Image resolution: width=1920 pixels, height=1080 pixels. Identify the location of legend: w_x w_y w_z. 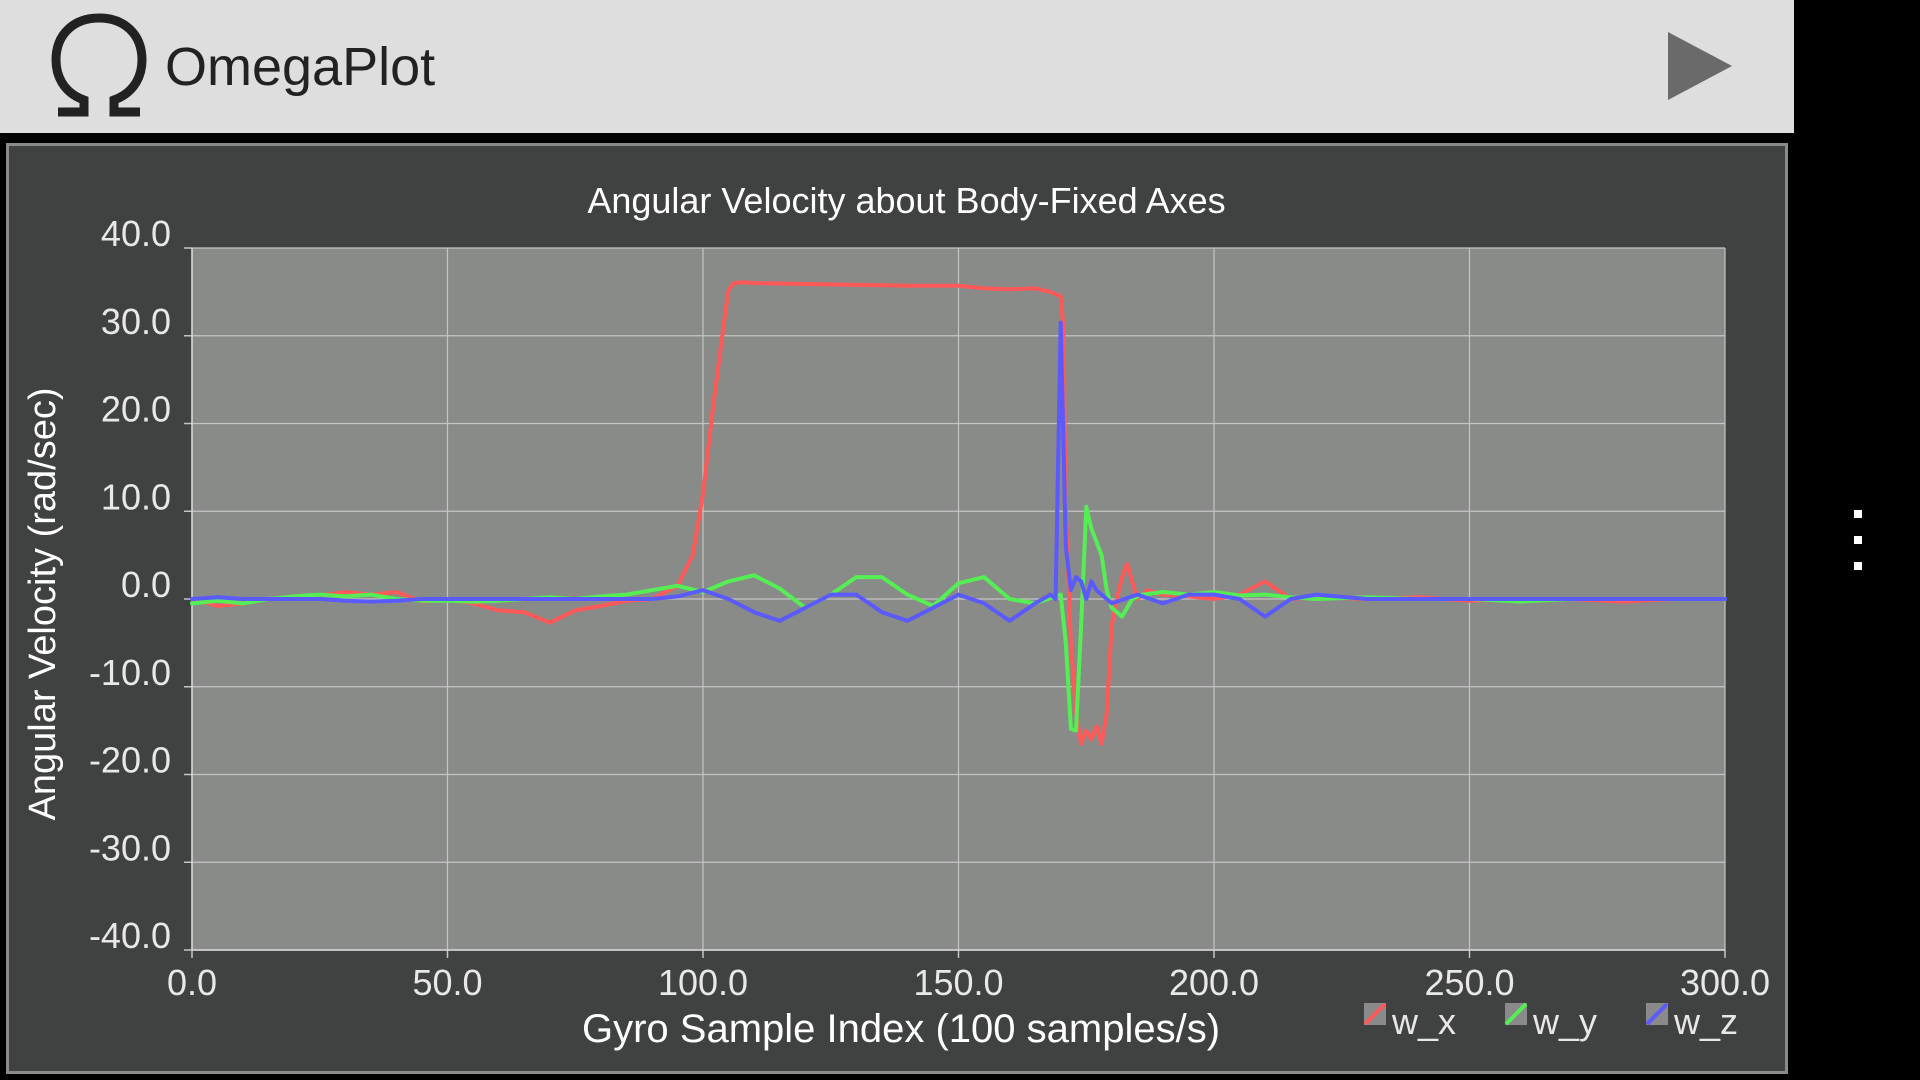
(1550, 1021).